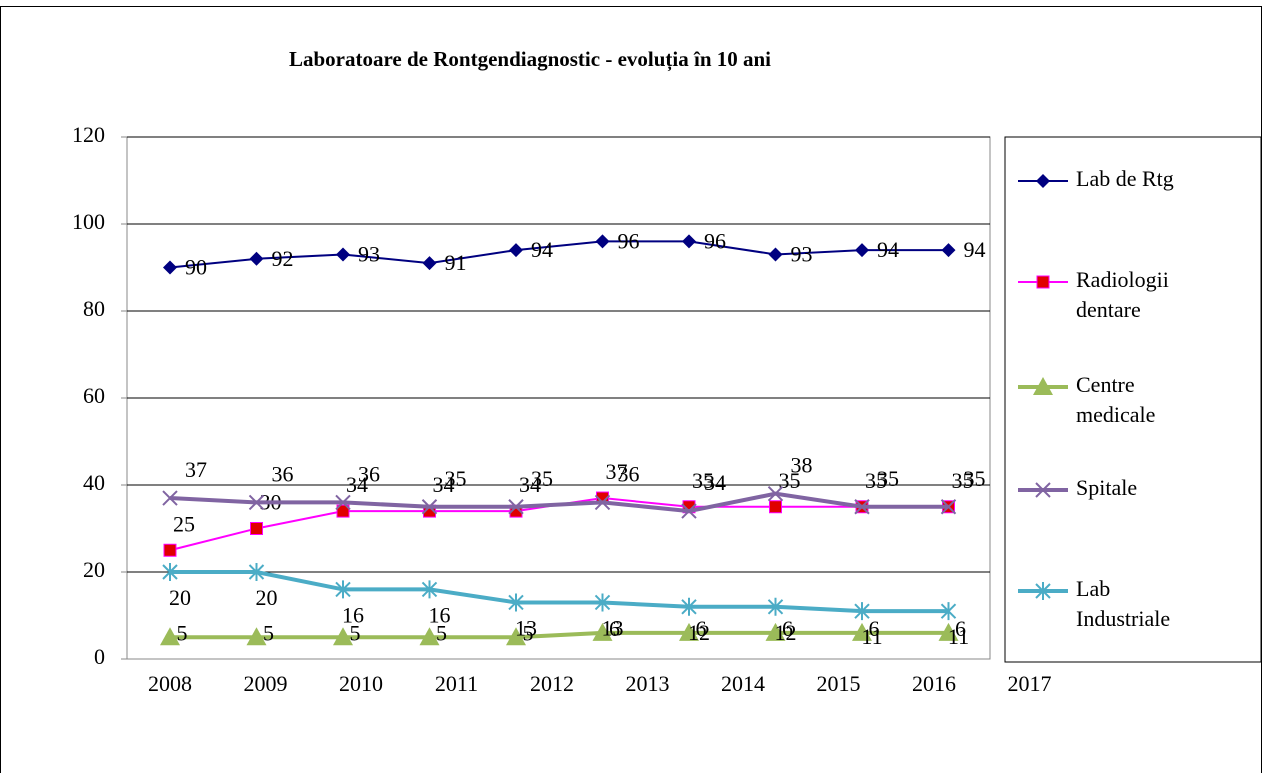 This screenshot has height=773, width=1263. What do you see at coordinates (617, 471) in the screenshot?
I see `data-label: 37` at bounding box center [617, 471].